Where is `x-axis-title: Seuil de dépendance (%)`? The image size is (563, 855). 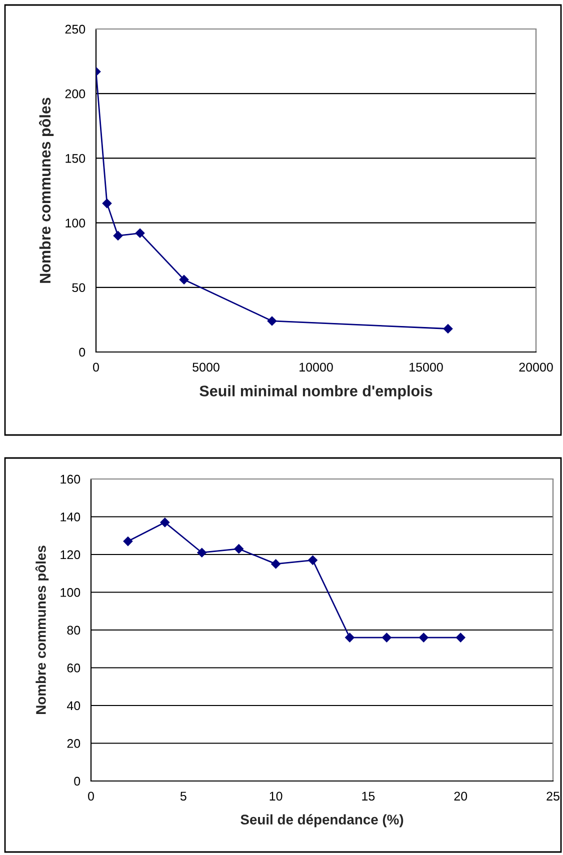 x-axis-title: Seuil de dépendance (%) is located at coordinates (322, 821).